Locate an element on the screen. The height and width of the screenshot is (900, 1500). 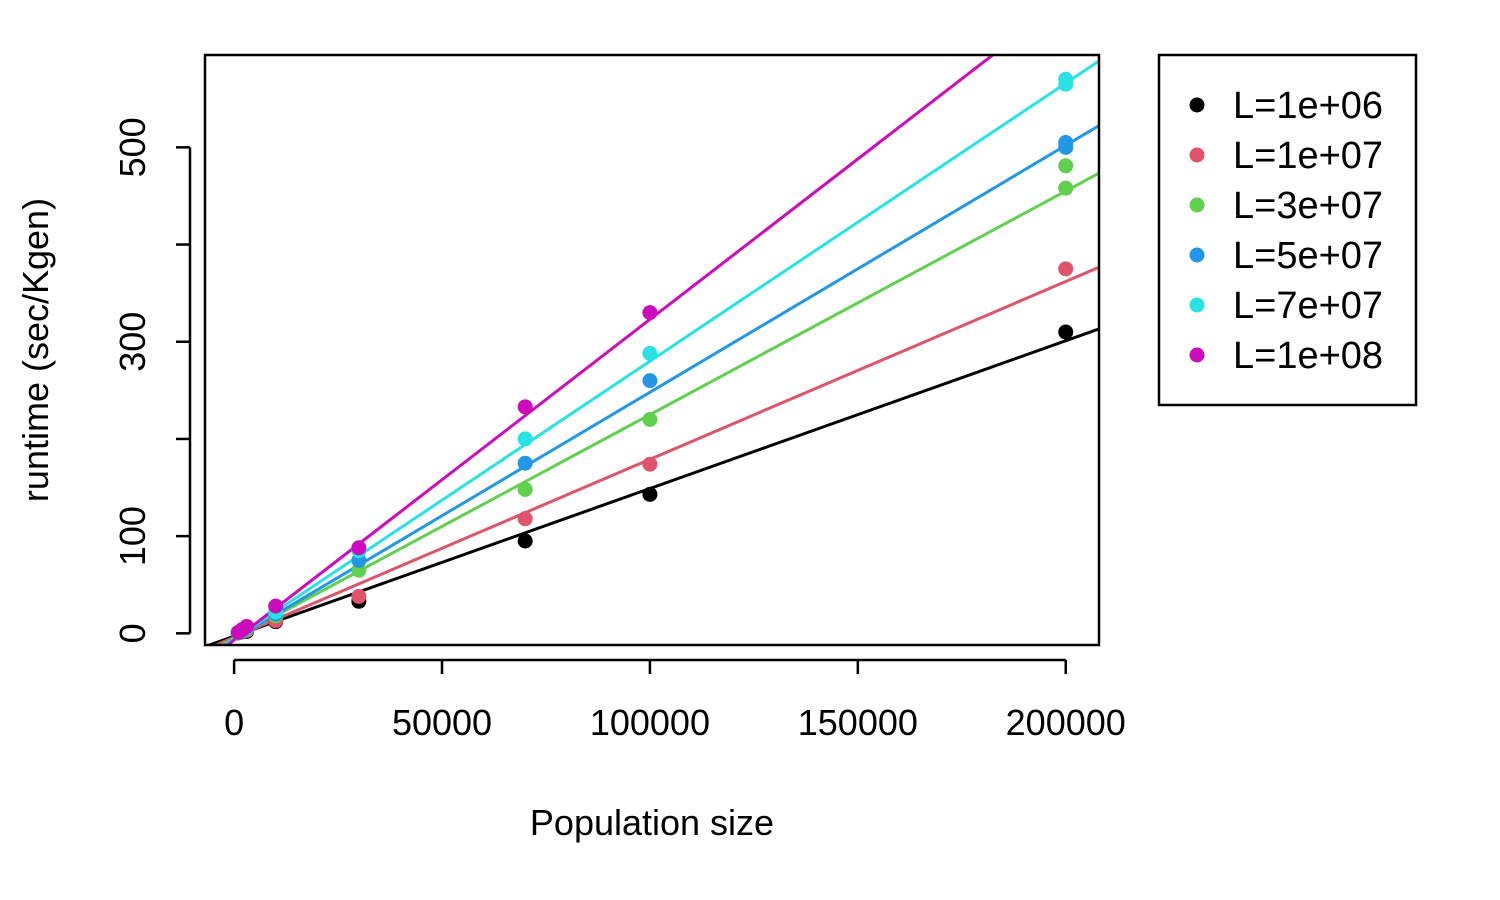
legend-marker-L=3e+07 is located at coordinates (1197, 205).